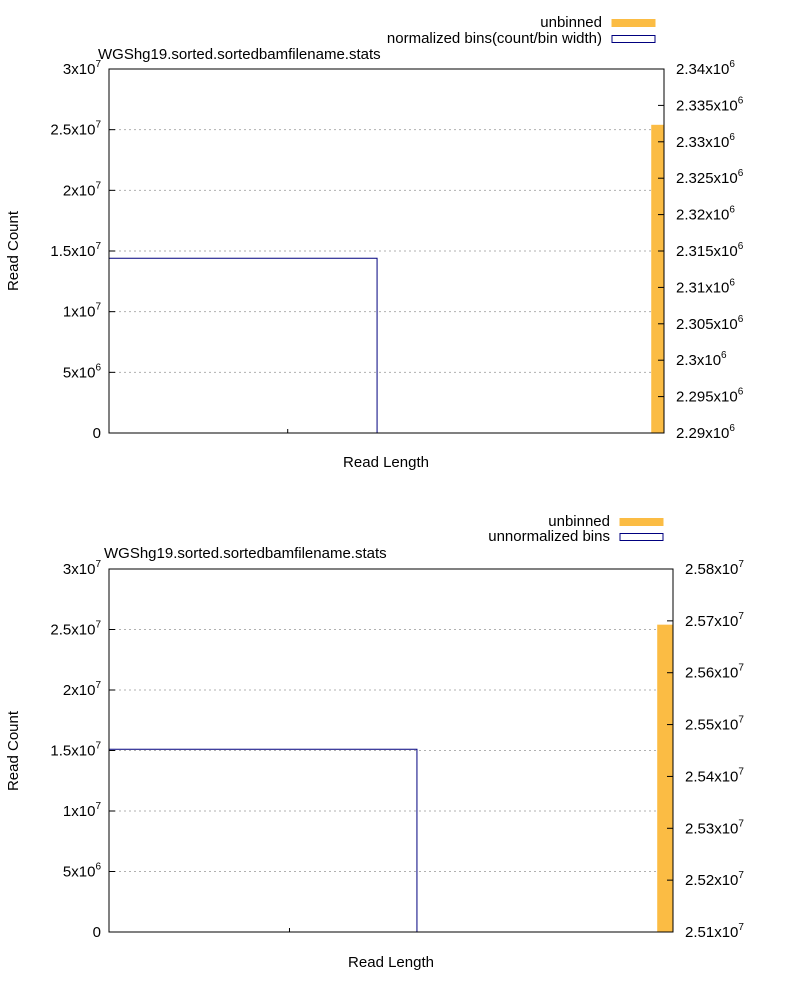 The image size is (800, 1000). Describe the element at coordinates (710, 104) in the screenshot. I see `y2-tick-label: 2.335x106` at that location.